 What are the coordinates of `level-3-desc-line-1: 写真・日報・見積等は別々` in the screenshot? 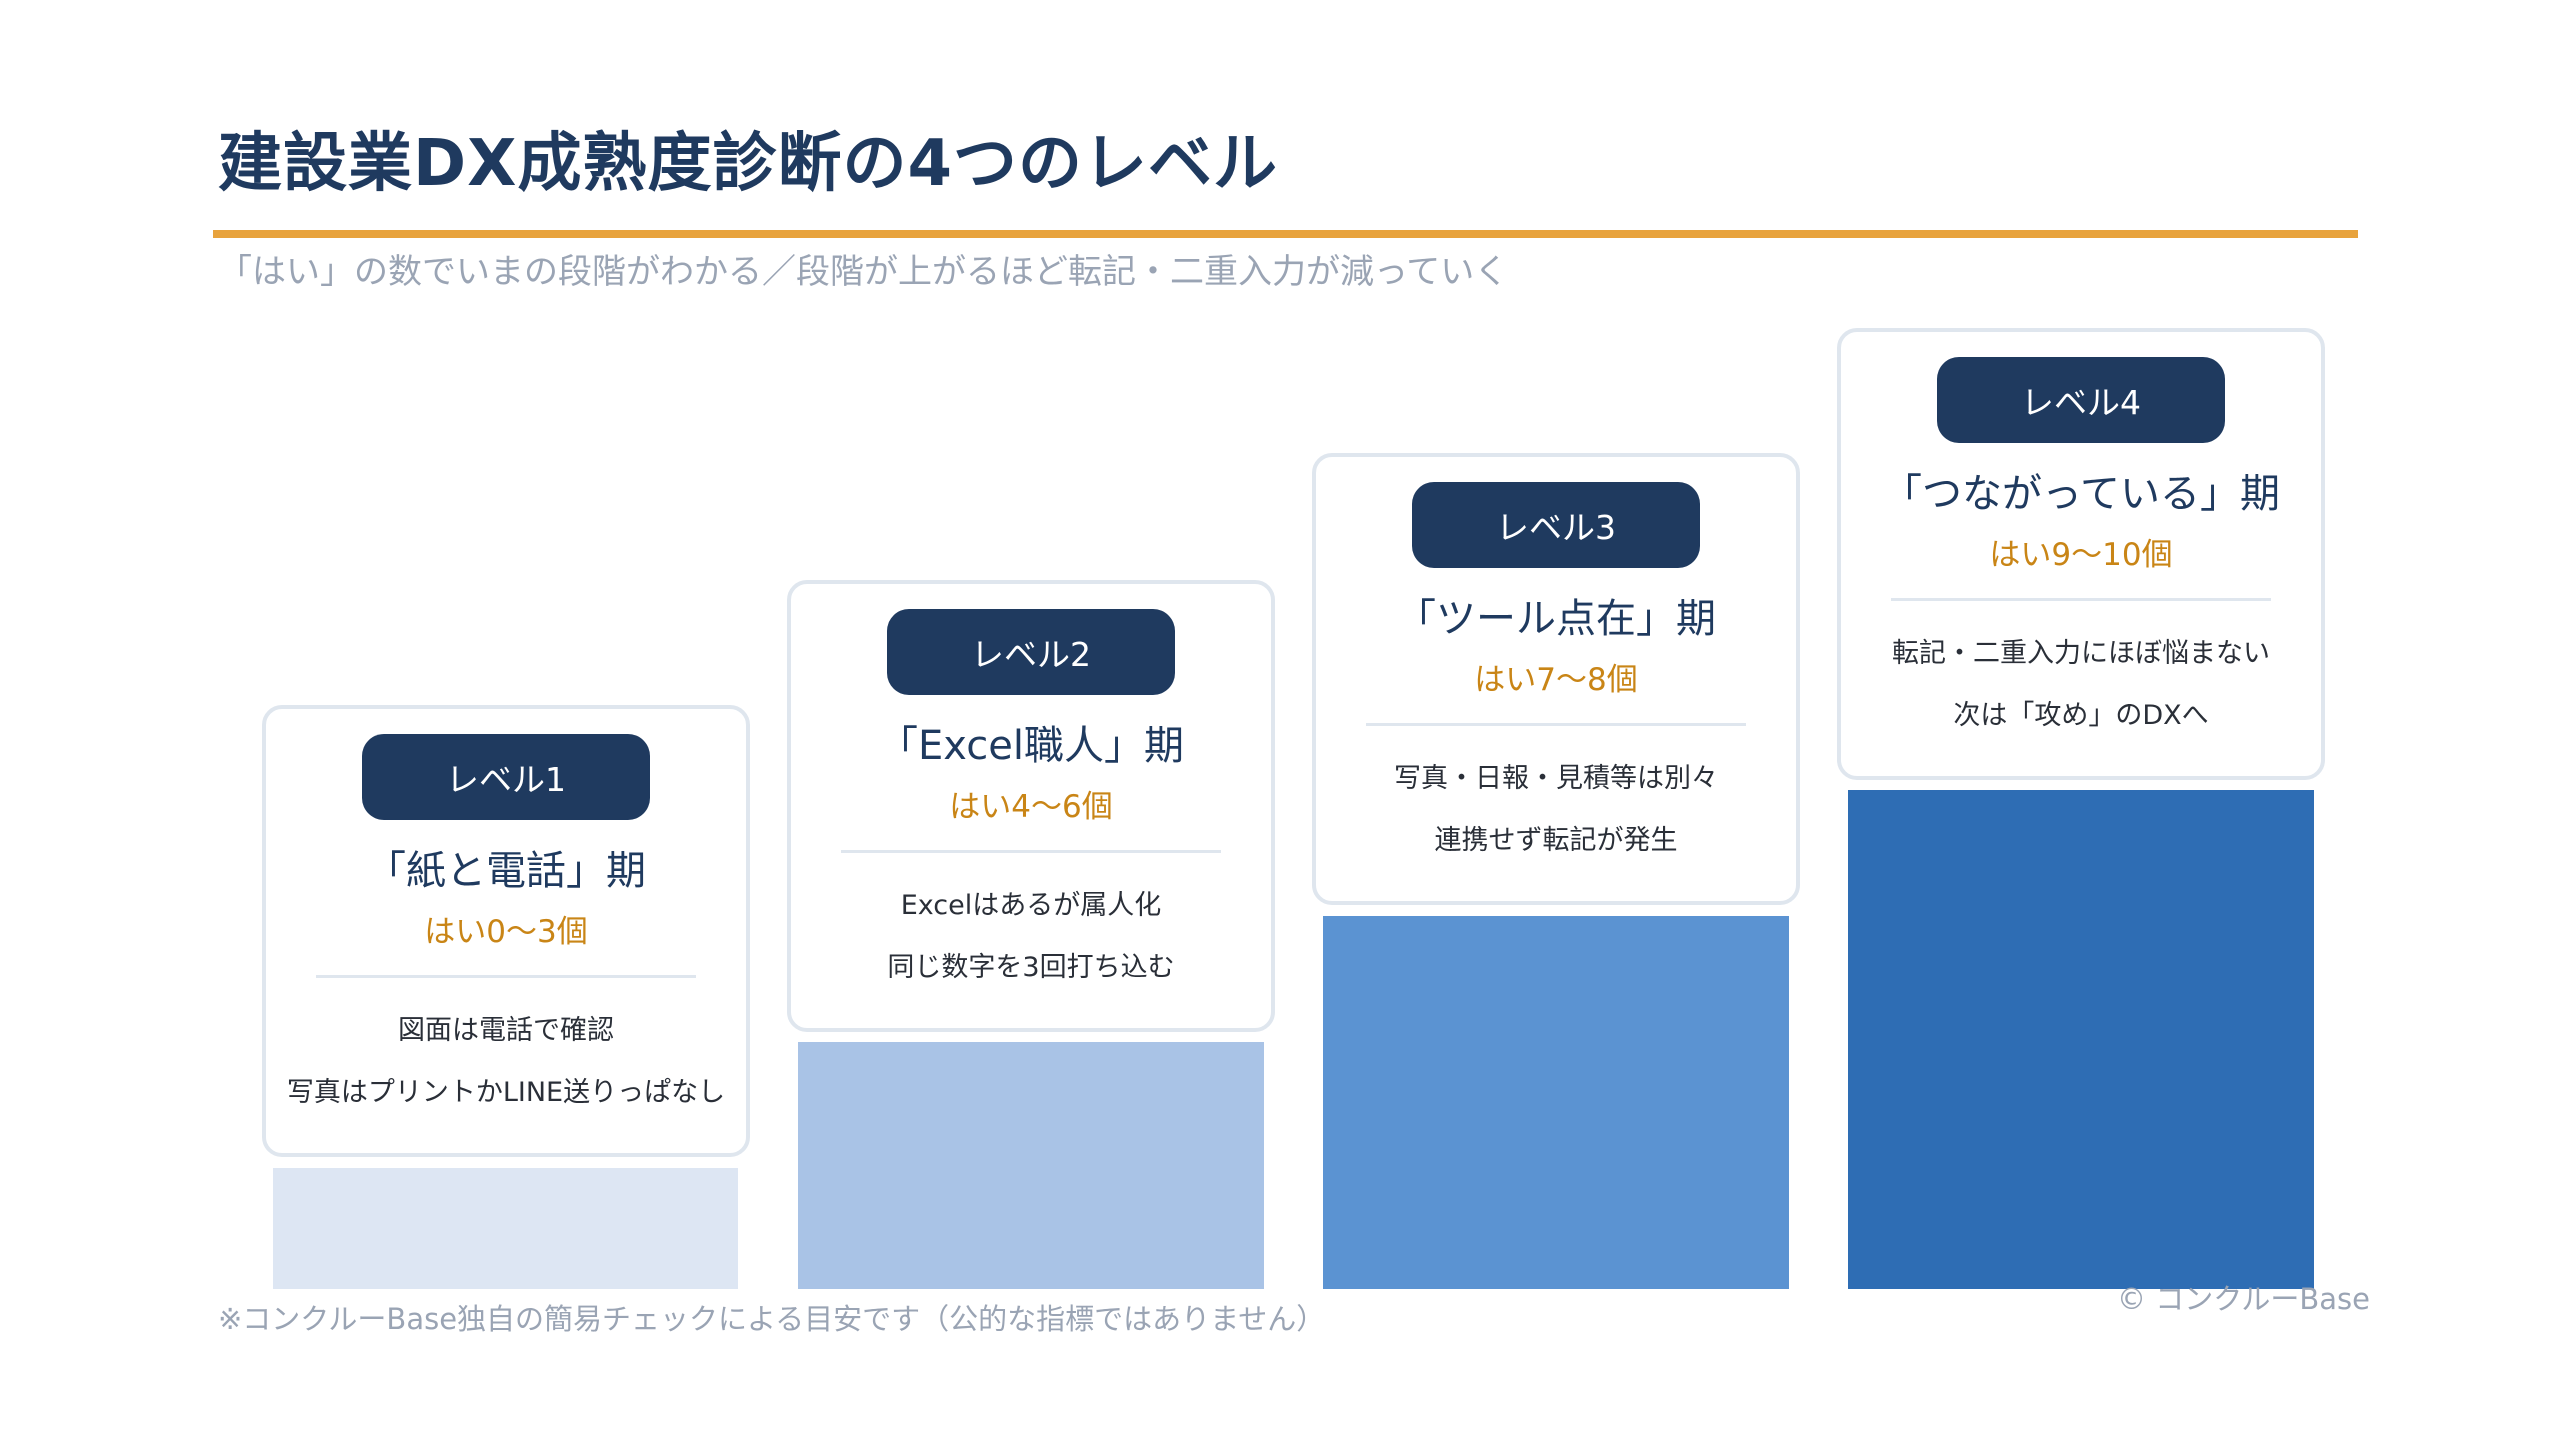 It's located at (1556, 778).